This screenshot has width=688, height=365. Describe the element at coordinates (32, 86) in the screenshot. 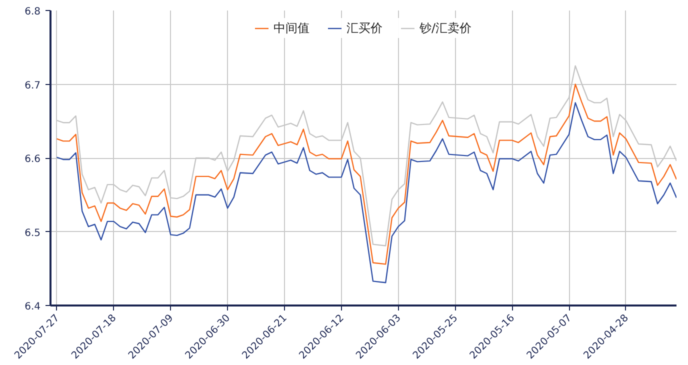

I see `y-tick-label: 6.7` at that location.